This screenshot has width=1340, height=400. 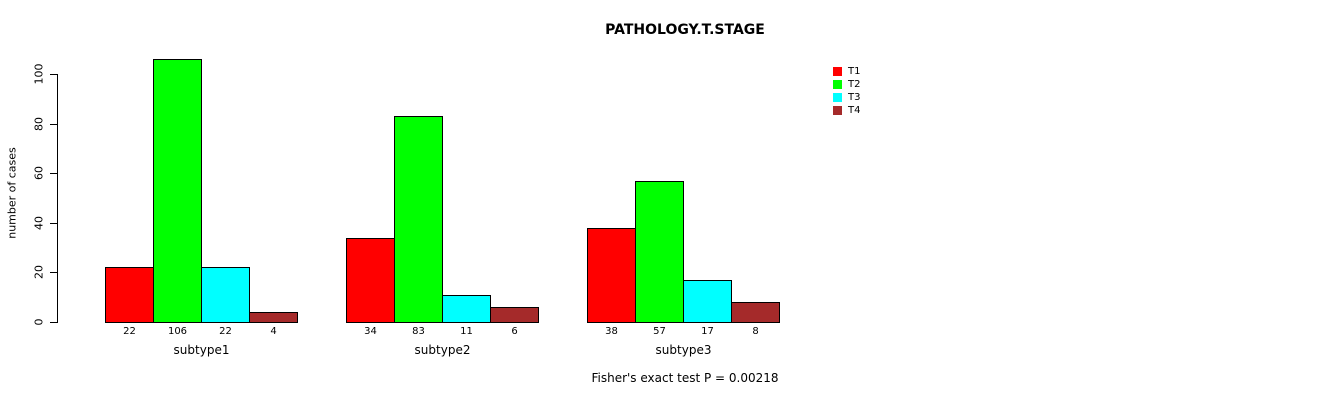 What do you see at coordinates (177, 191) in the screenshot?
I see `bar-t2-subtype1` at bounding box center [177, 191].